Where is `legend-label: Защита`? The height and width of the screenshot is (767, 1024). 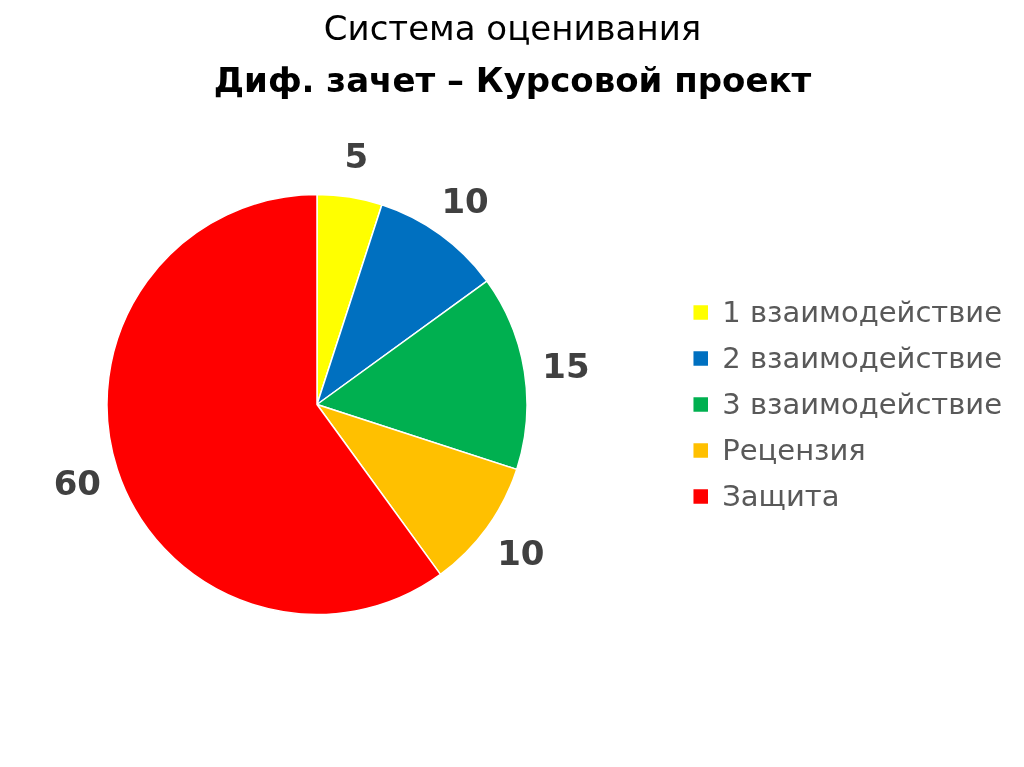 legend-label: Защита is located at coordinates (781, 496).